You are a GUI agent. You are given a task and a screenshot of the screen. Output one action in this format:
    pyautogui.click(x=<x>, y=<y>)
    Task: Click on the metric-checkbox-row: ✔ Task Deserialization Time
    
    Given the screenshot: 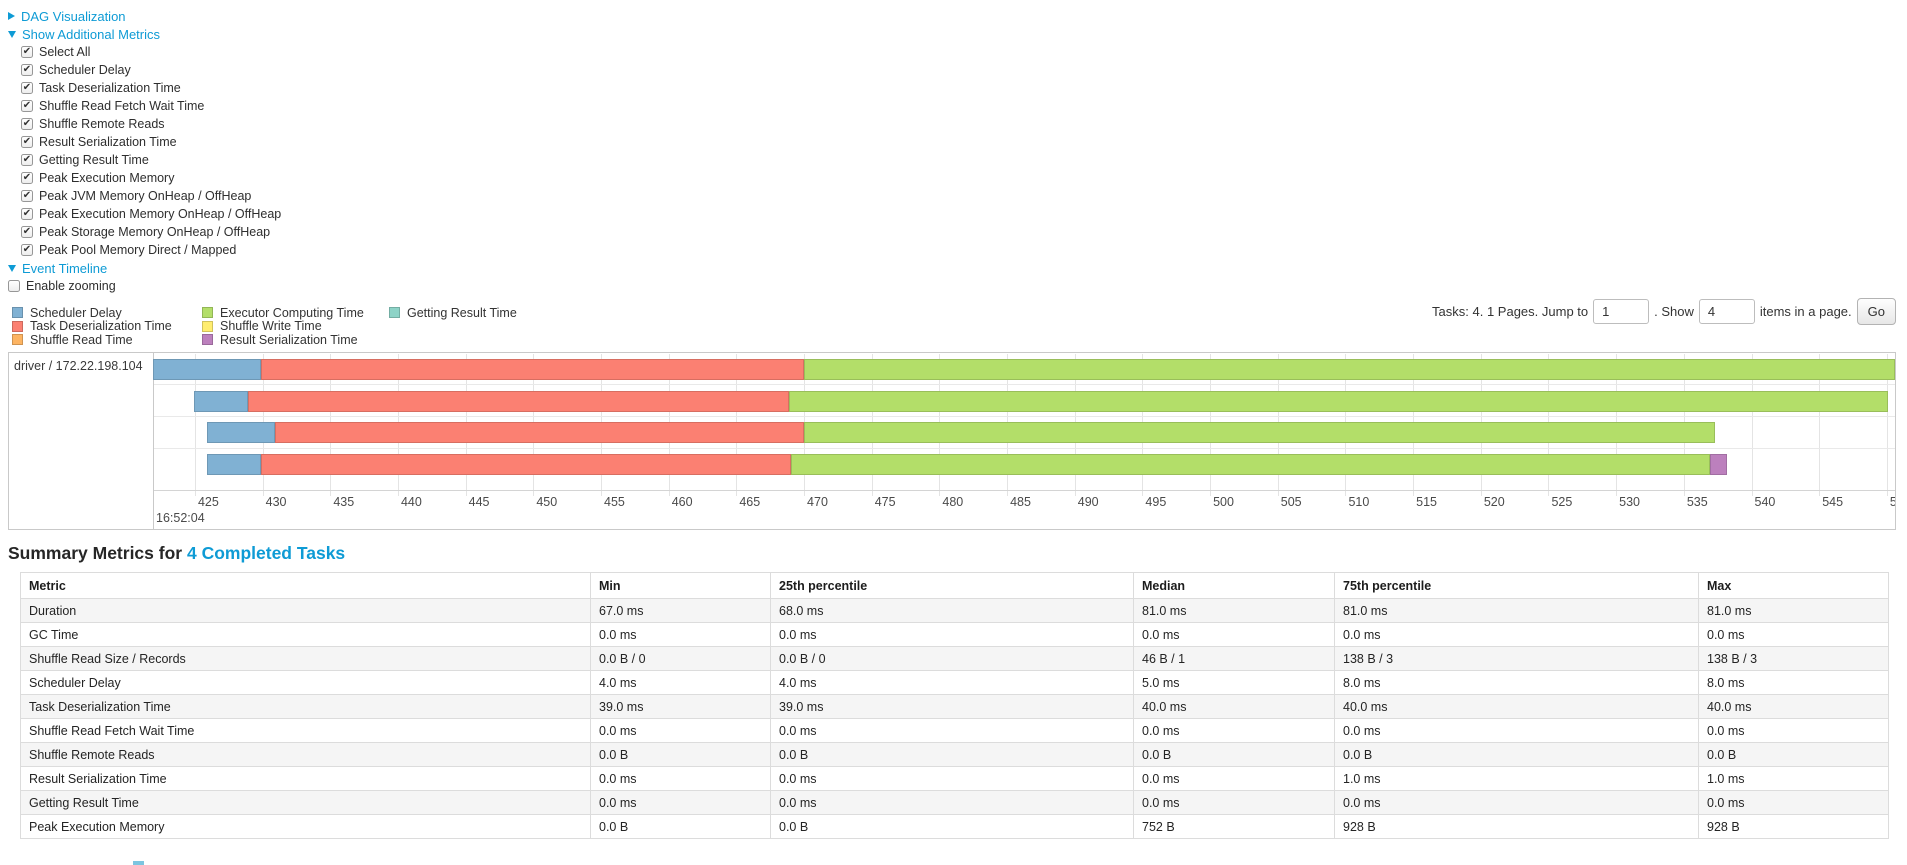 What is the action you would take?
    pyautogui.click(x=144, y=88)
    